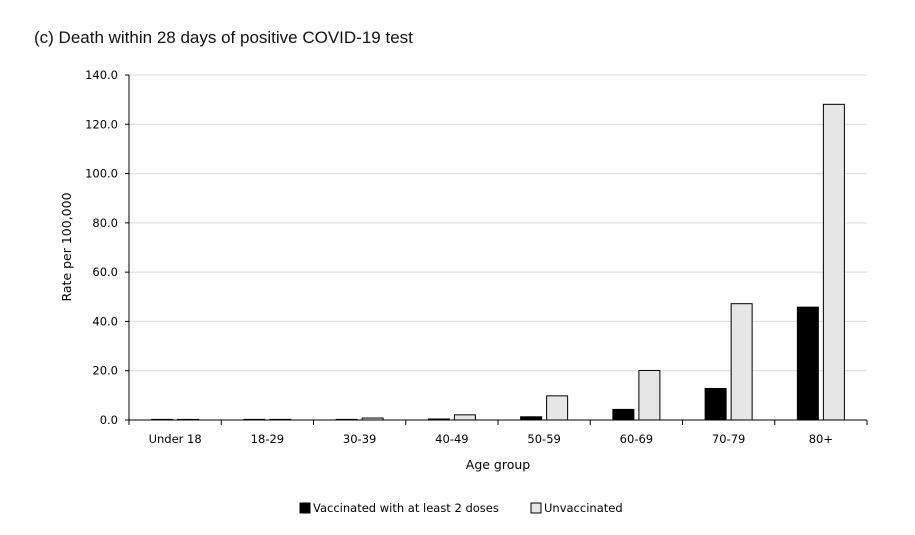 Image resolution: width=915 pixels, height=535 pixels. I want to click on y-tick-label: 40.0, so click(105, 321).